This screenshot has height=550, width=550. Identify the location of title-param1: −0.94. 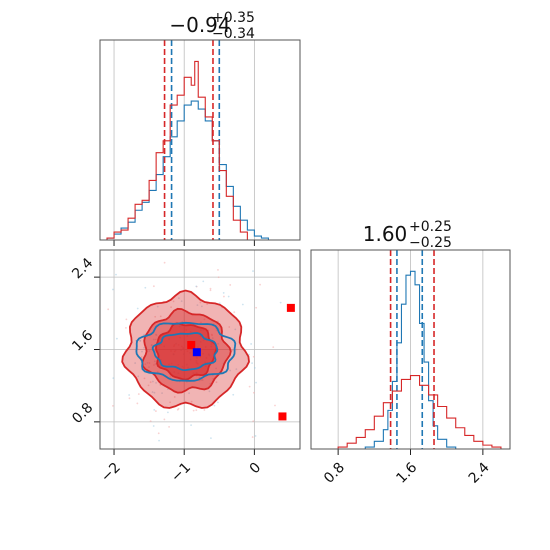
(199, 25).